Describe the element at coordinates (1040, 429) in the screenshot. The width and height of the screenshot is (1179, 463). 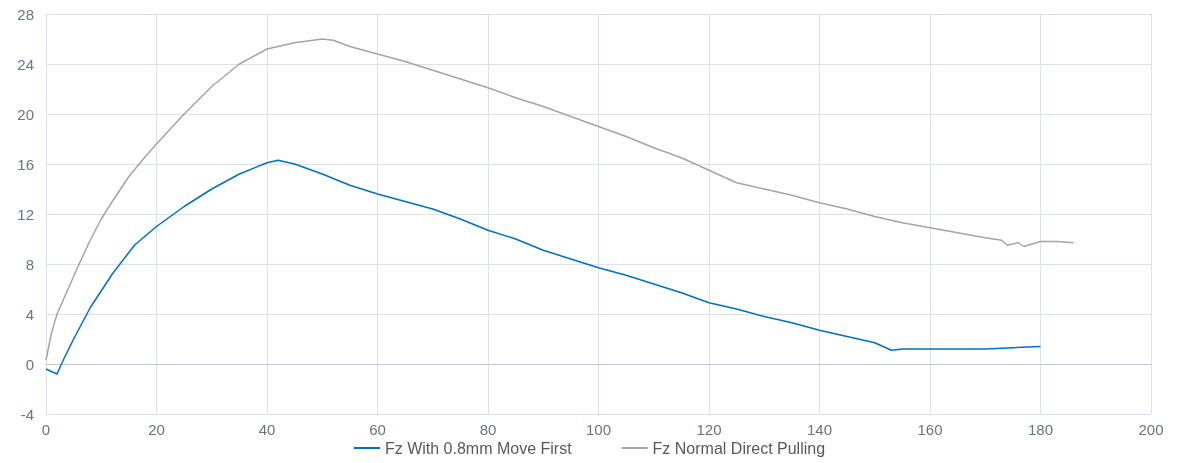
I see `x-tick-label: 180` at that location.